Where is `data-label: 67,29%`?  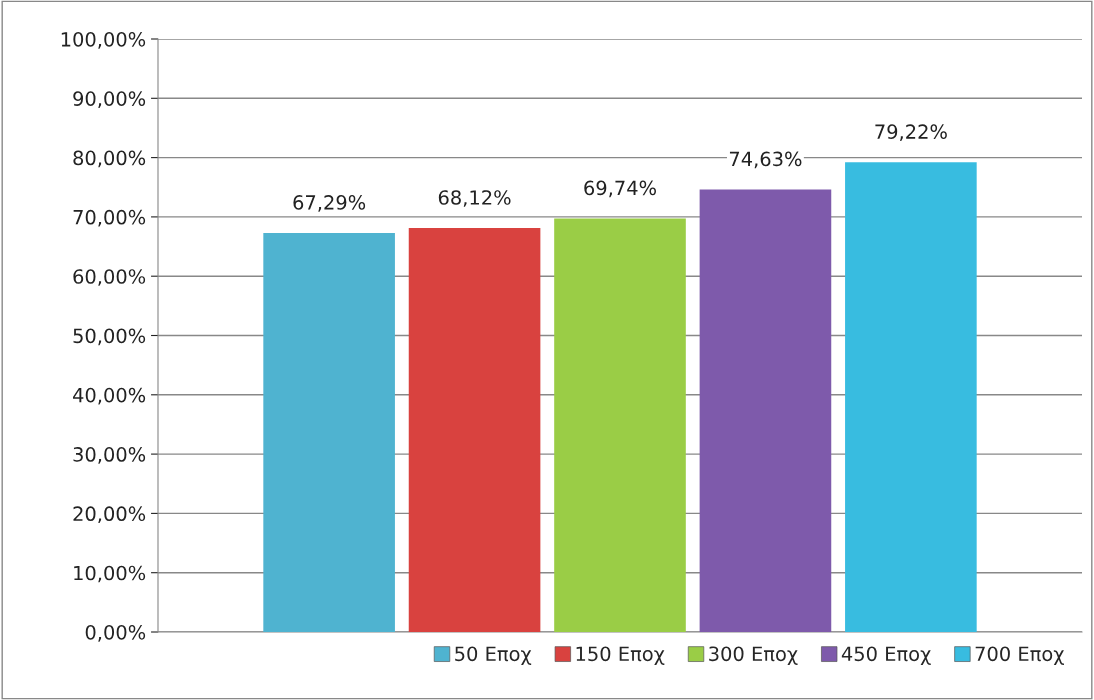
data-label: 67,29% is located at coordinates (329, 203).